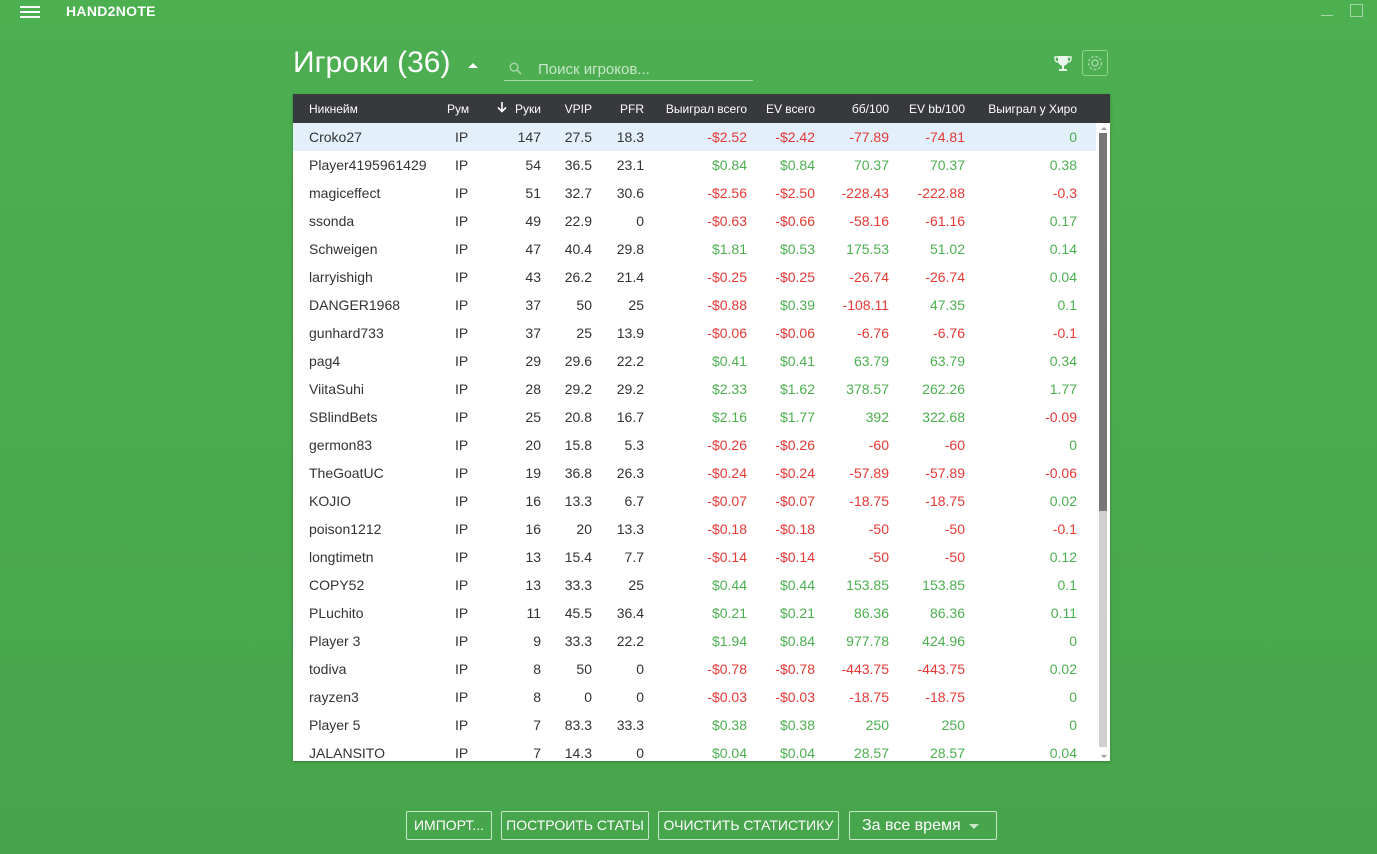  Describe the element at coordinates (947, 305) in the screenshot. I see `cell-ev-bb100: 47.35` at that location.